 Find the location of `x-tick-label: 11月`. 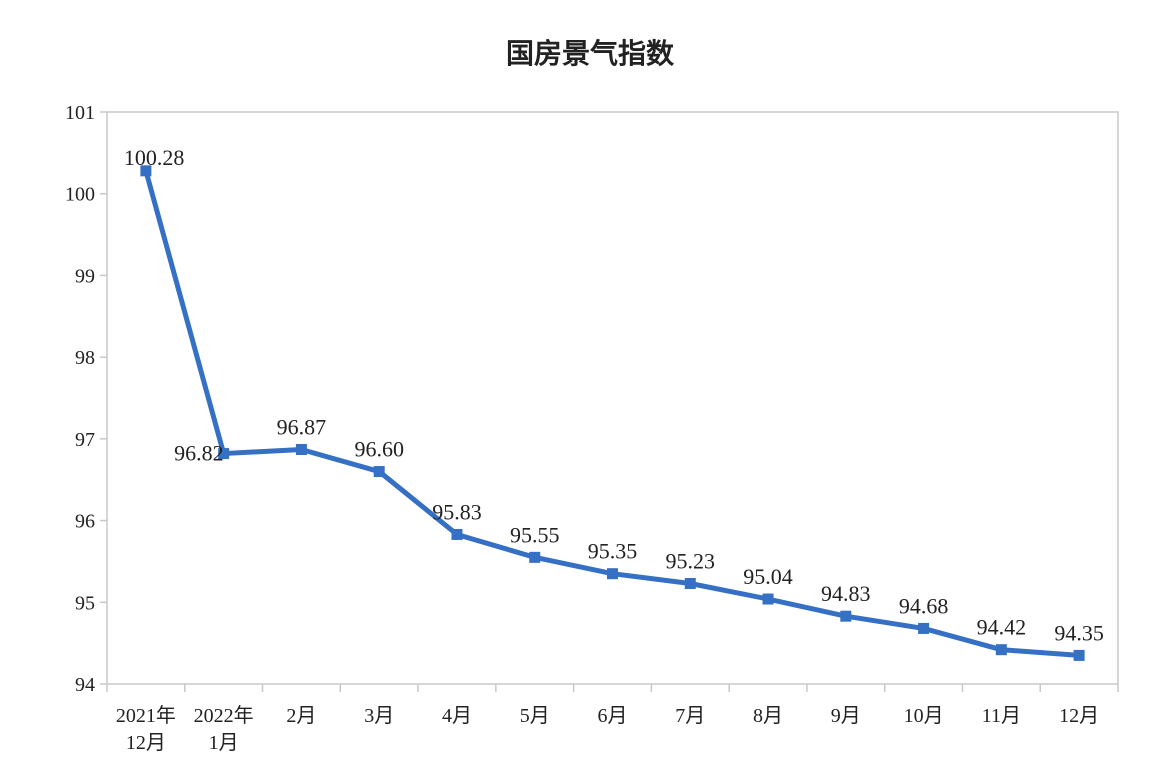

x-tick-label: 11月 is located at coordinates (1001, 716).